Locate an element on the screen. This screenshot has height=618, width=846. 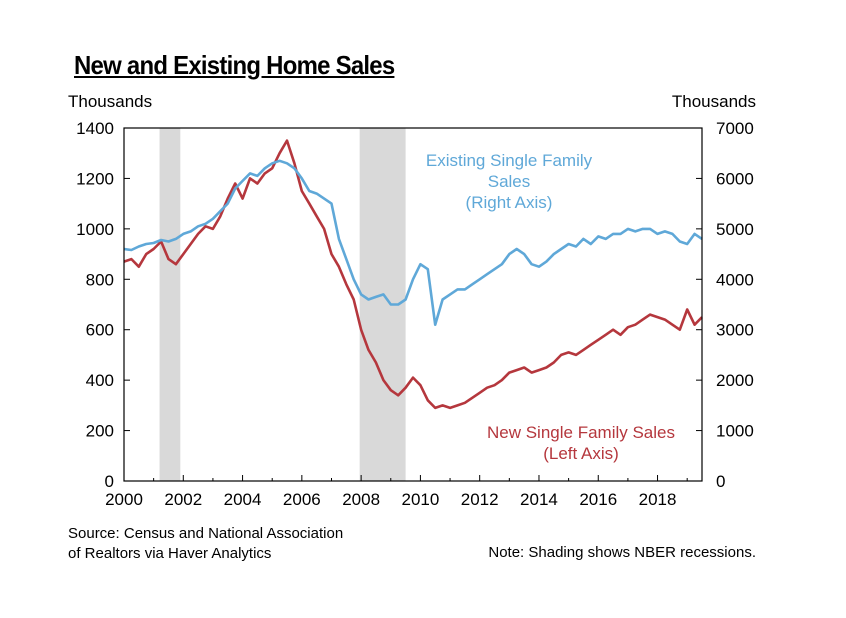
right-tick-label: 5000 is located at coordinates (735, 229).